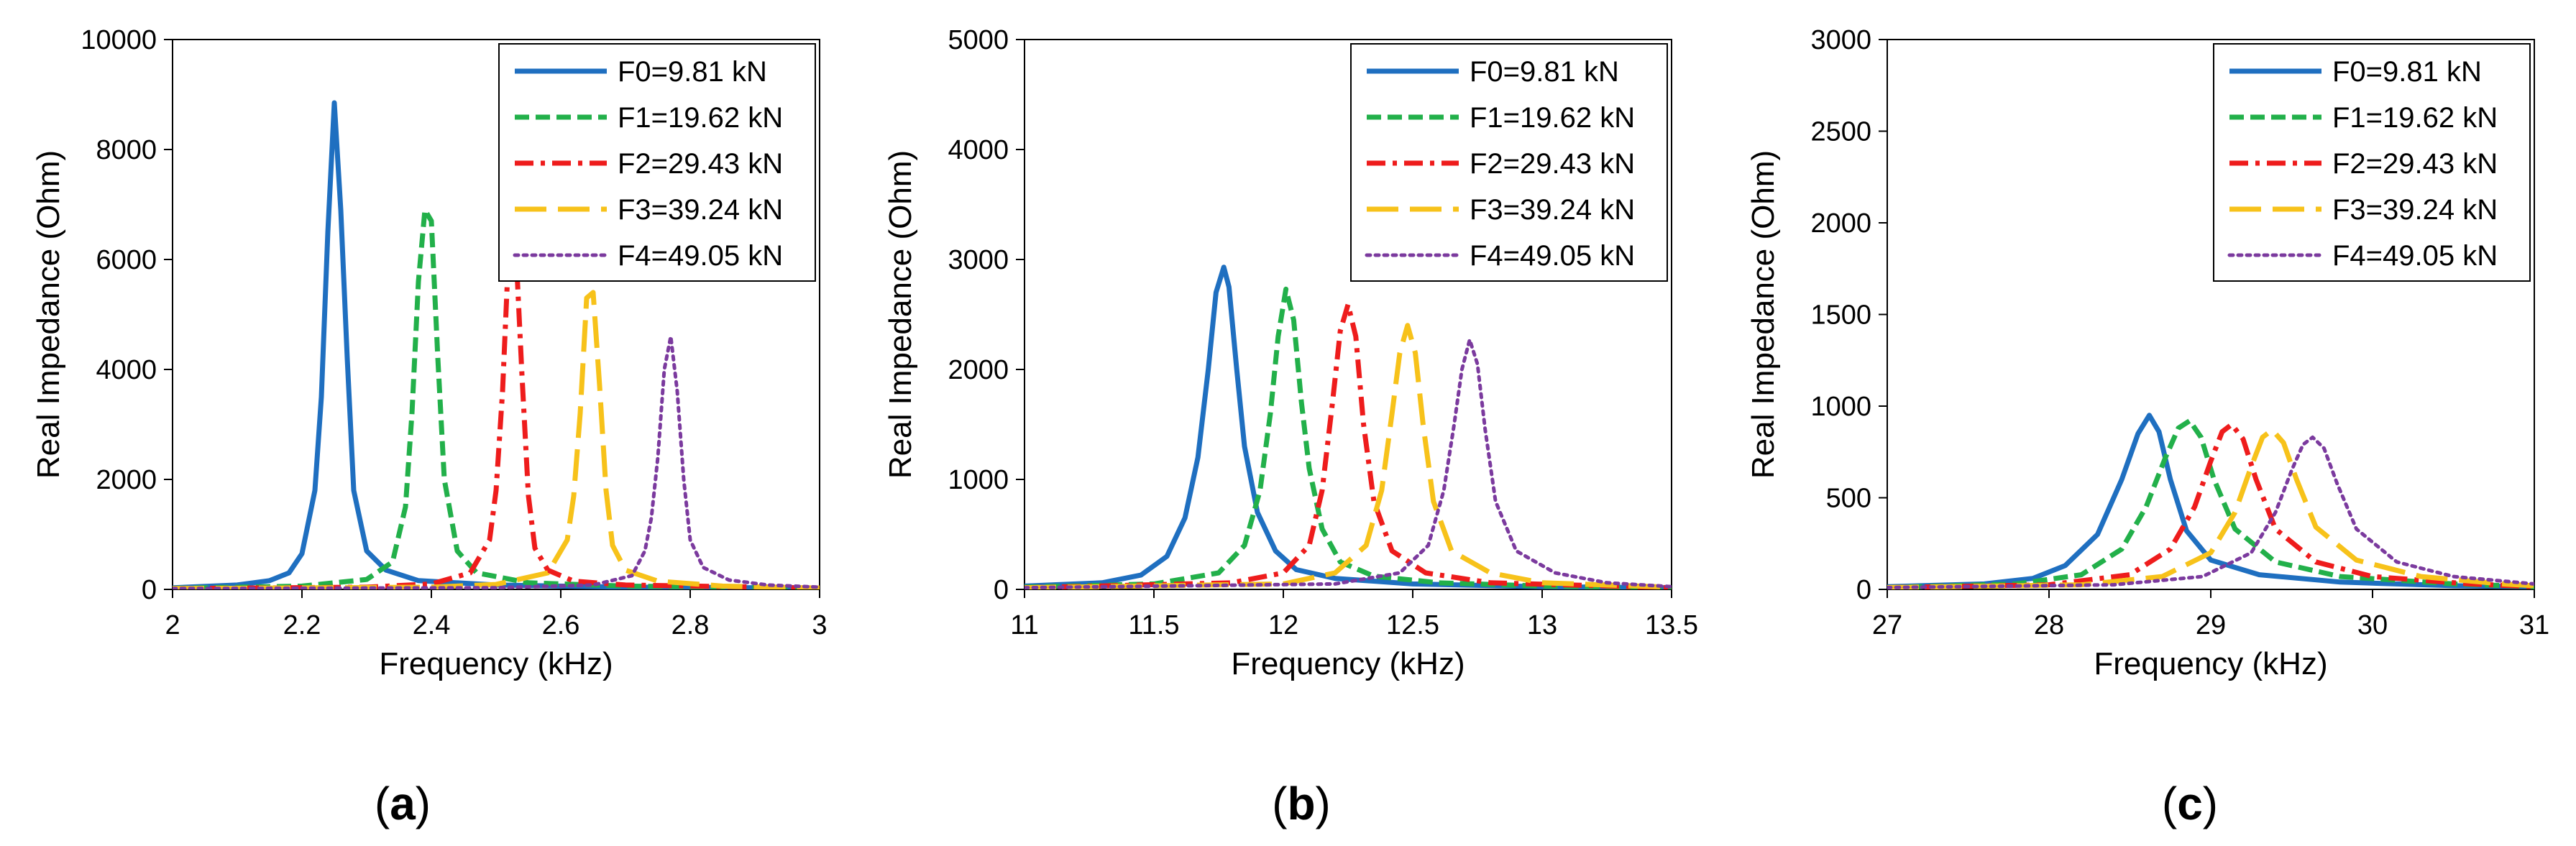 This screenshot has width=2576, height=846. What do you see at coordinates (819, 625) in the screenshot?
I see `x-tick-label: 3` at bounding box center [819, 625].